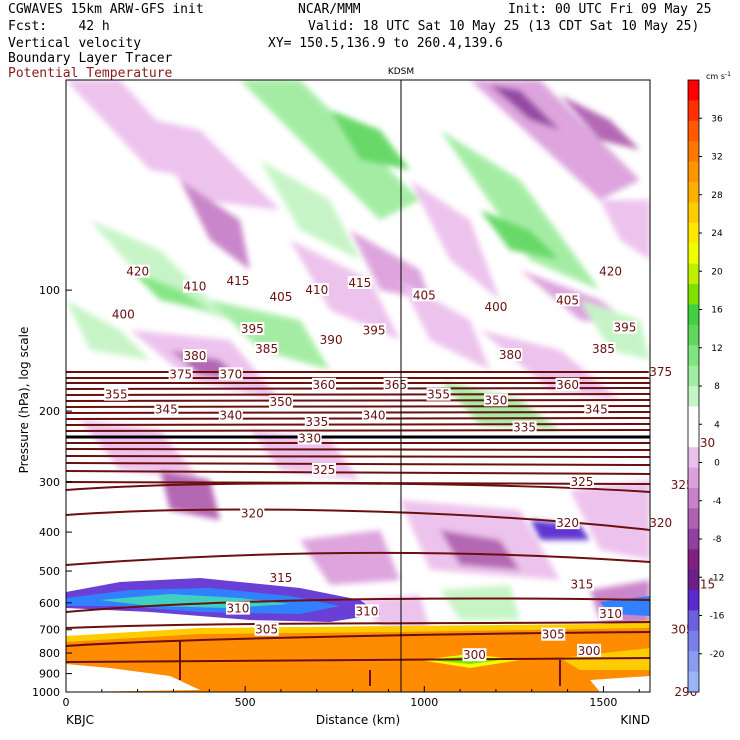  What do you see at coordinates (610, 9) in the screenshot?
I see `init-time: Init: 00 UTC Fri 09 May 25` at bounding box center [610, 9].